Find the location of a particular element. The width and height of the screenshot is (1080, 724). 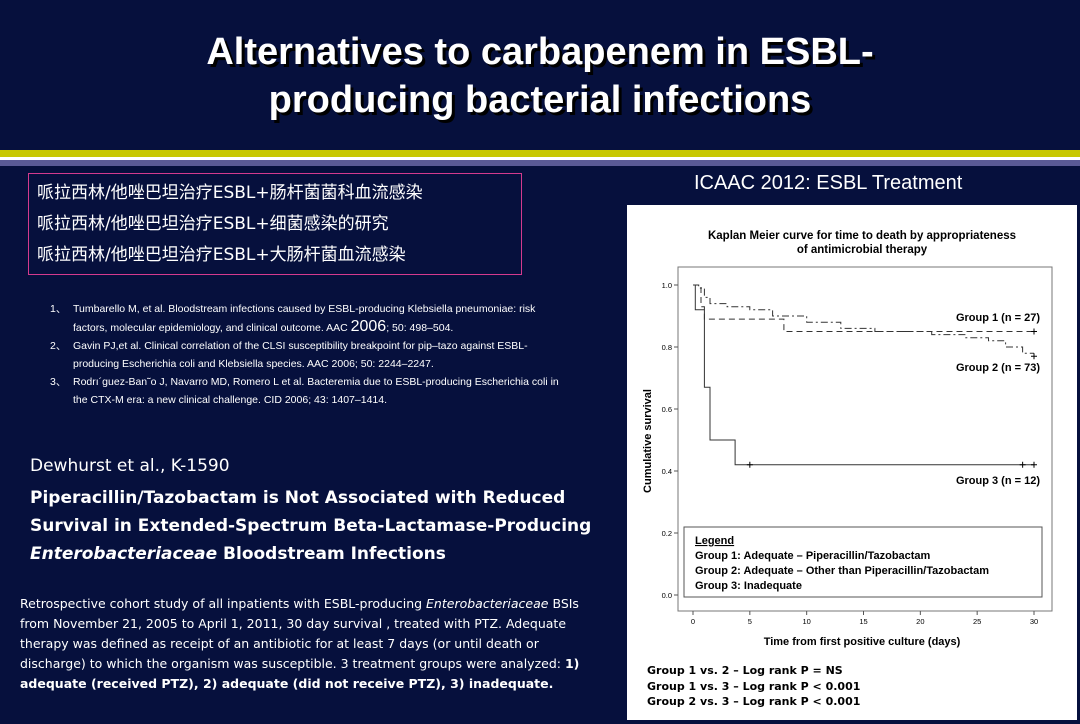

logrank-line: Group 1 vs. 3 – Log rank P < 0.001 is located at coordinates (754, 686).